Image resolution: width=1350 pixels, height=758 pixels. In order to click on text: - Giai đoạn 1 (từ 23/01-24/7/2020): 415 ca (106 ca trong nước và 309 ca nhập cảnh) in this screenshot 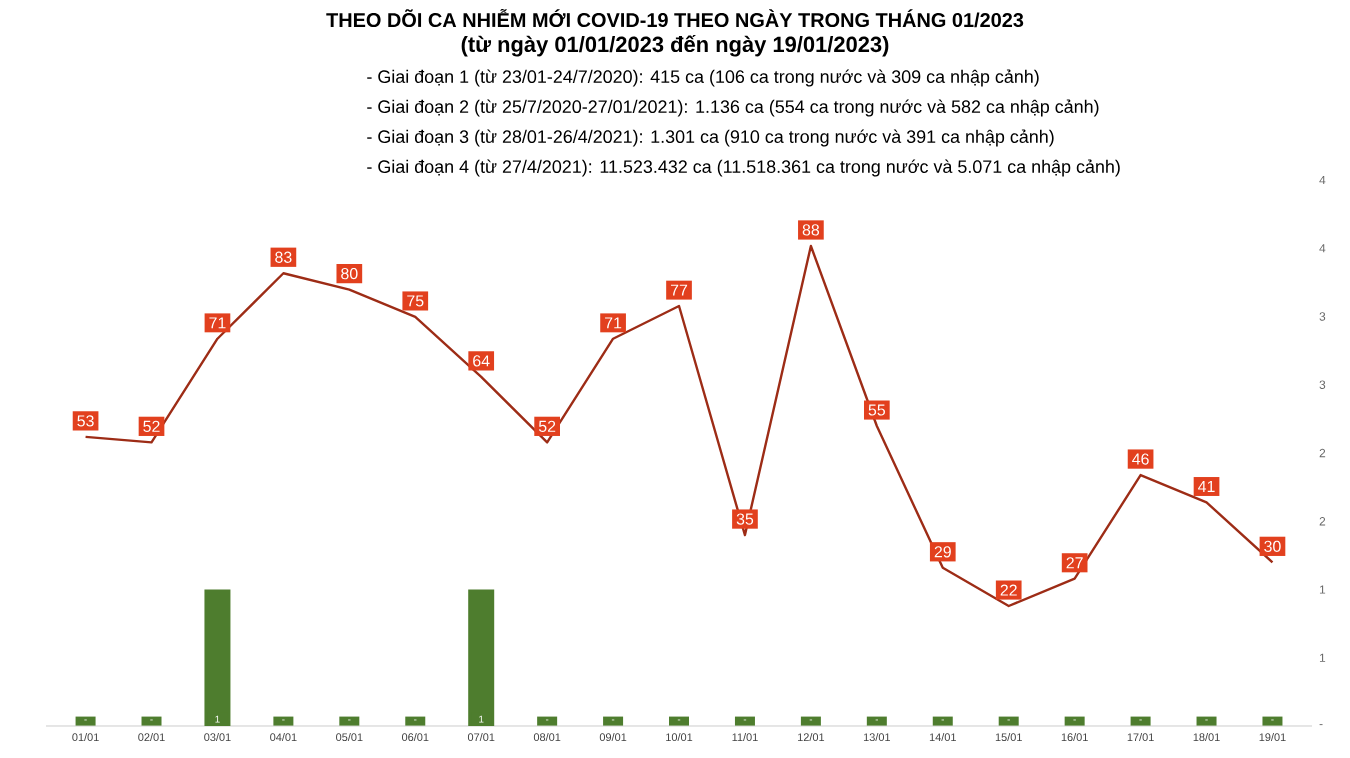, I will do `click(703, 78)`.